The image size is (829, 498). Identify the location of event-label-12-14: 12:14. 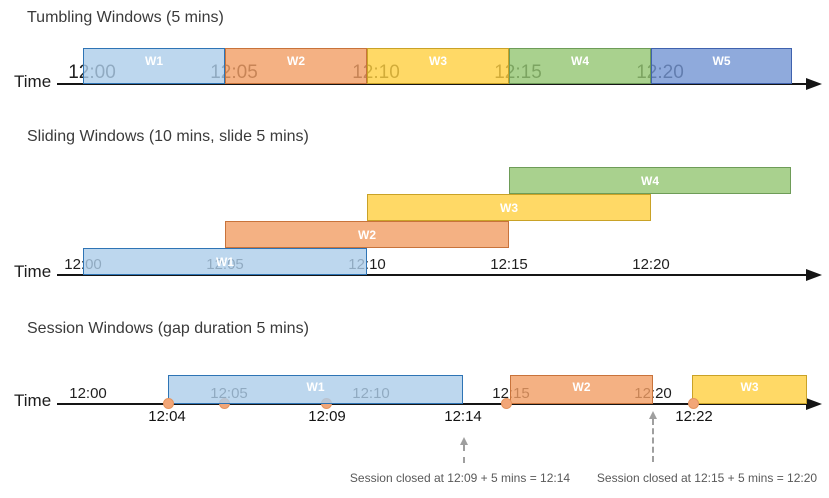
(463, 416).